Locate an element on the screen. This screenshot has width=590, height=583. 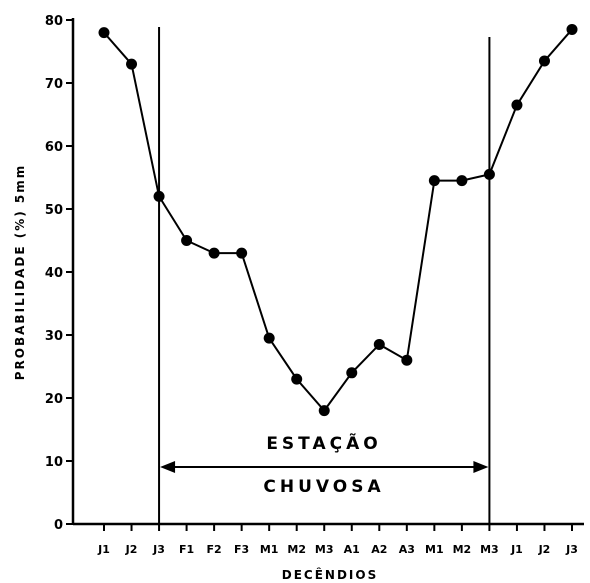
x-tick-label: A1 is located at coordinates (352, 549).